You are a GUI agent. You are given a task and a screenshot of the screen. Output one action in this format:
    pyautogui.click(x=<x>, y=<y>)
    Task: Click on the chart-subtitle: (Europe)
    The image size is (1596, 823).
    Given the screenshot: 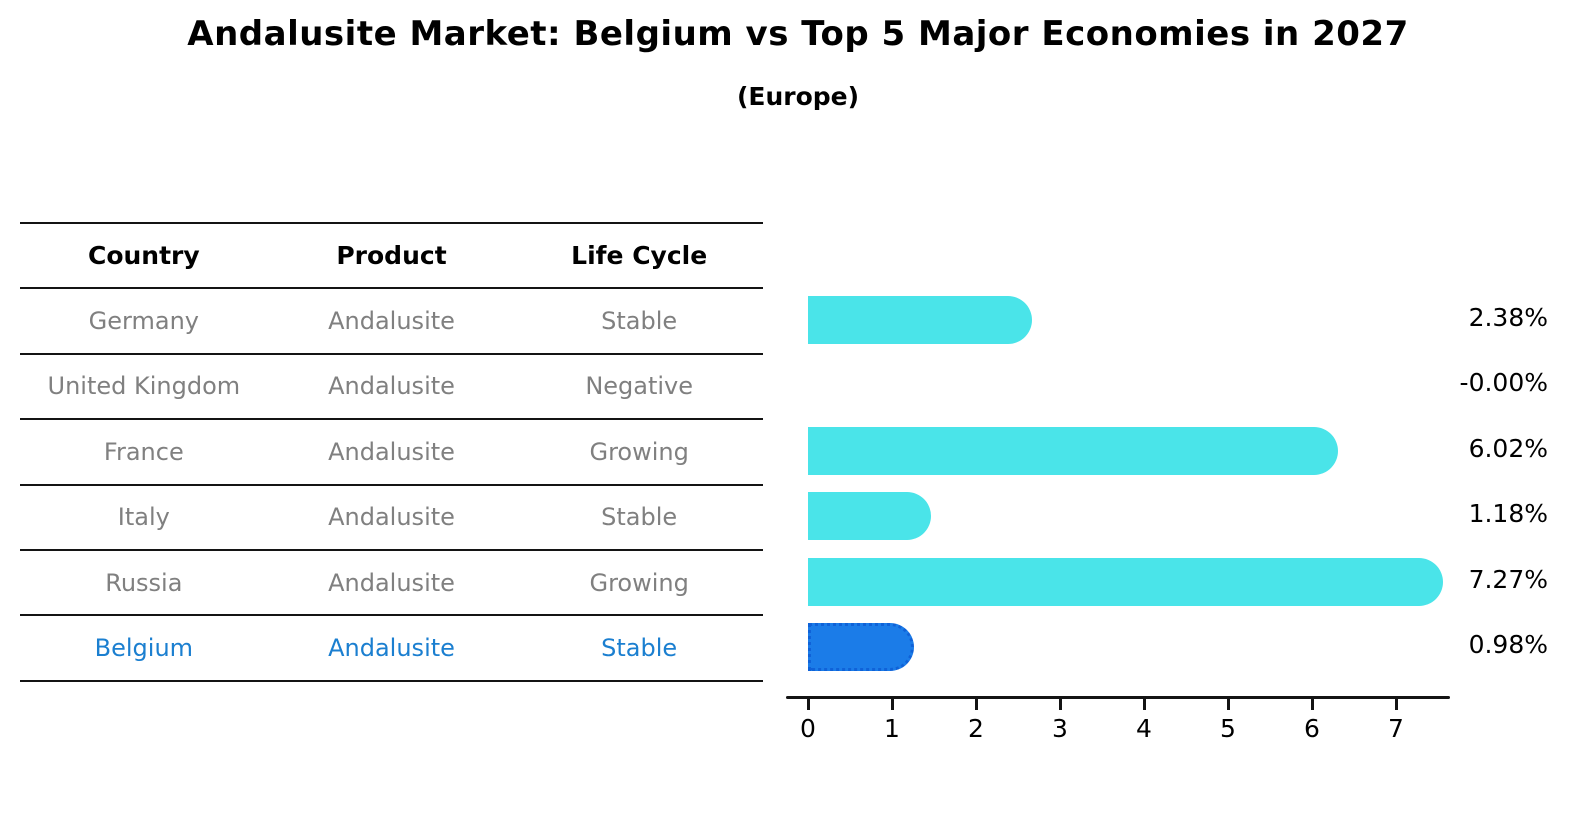 What is the action you would take?
    pyautogui.click(x=798, y=96)
    